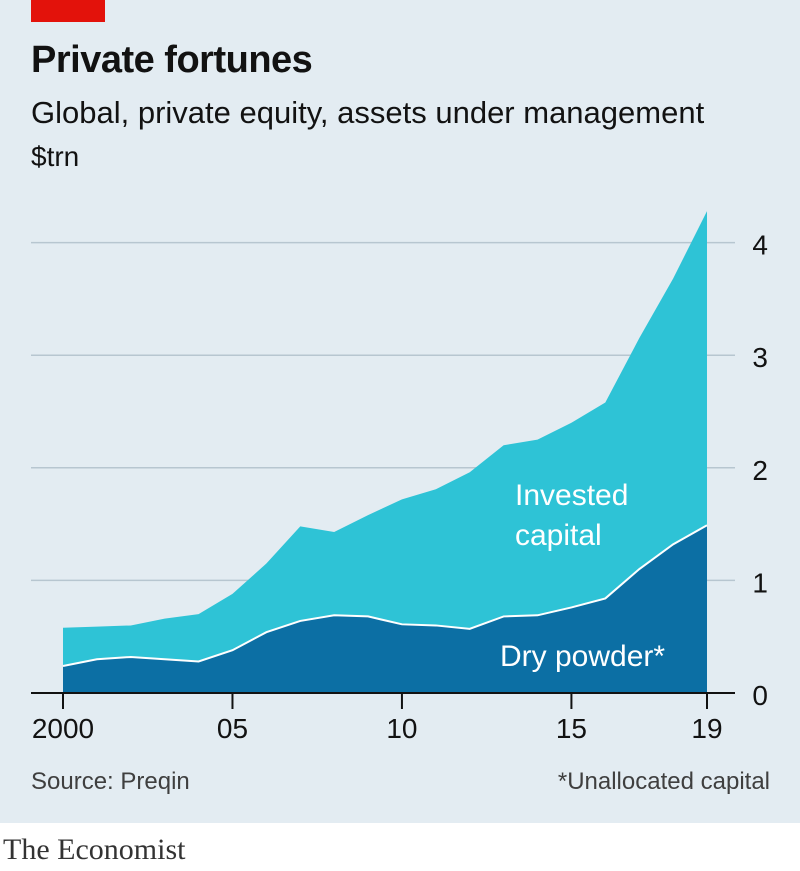 This screenshot has height=871, width=800. Describe the element at coordinates (571, 728) in the screenshot. I see `x-tick-label-2015: 15` at that location.